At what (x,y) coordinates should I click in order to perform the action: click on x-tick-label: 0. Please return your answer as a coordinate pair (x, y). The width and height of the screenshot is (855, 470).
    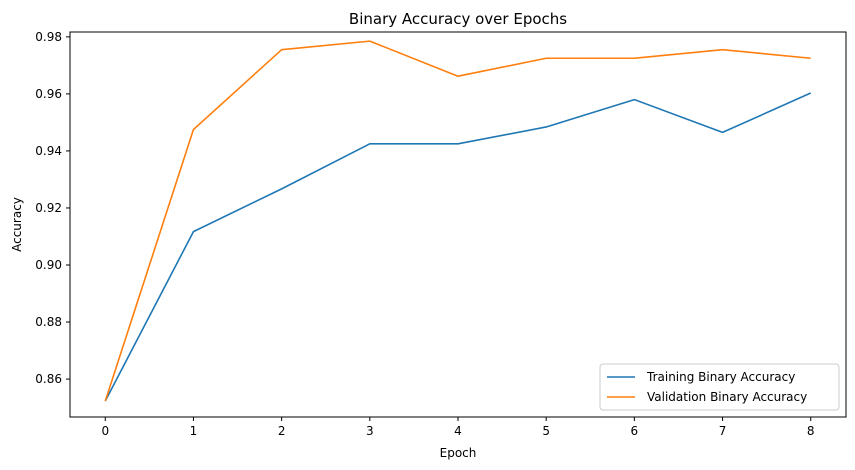
    Looking at the image, I should click on (105, 431).